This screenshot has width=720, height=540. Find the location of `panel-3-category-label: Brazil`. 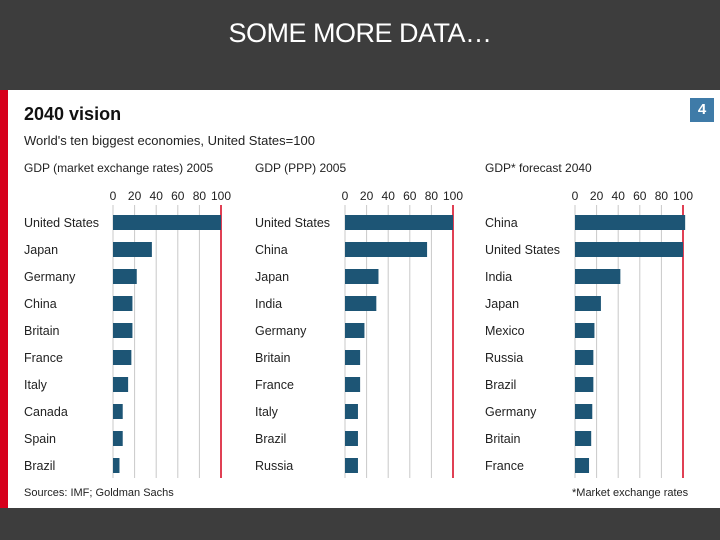

panel-3-category-label: Brazil is located at coordinates (500, 385).